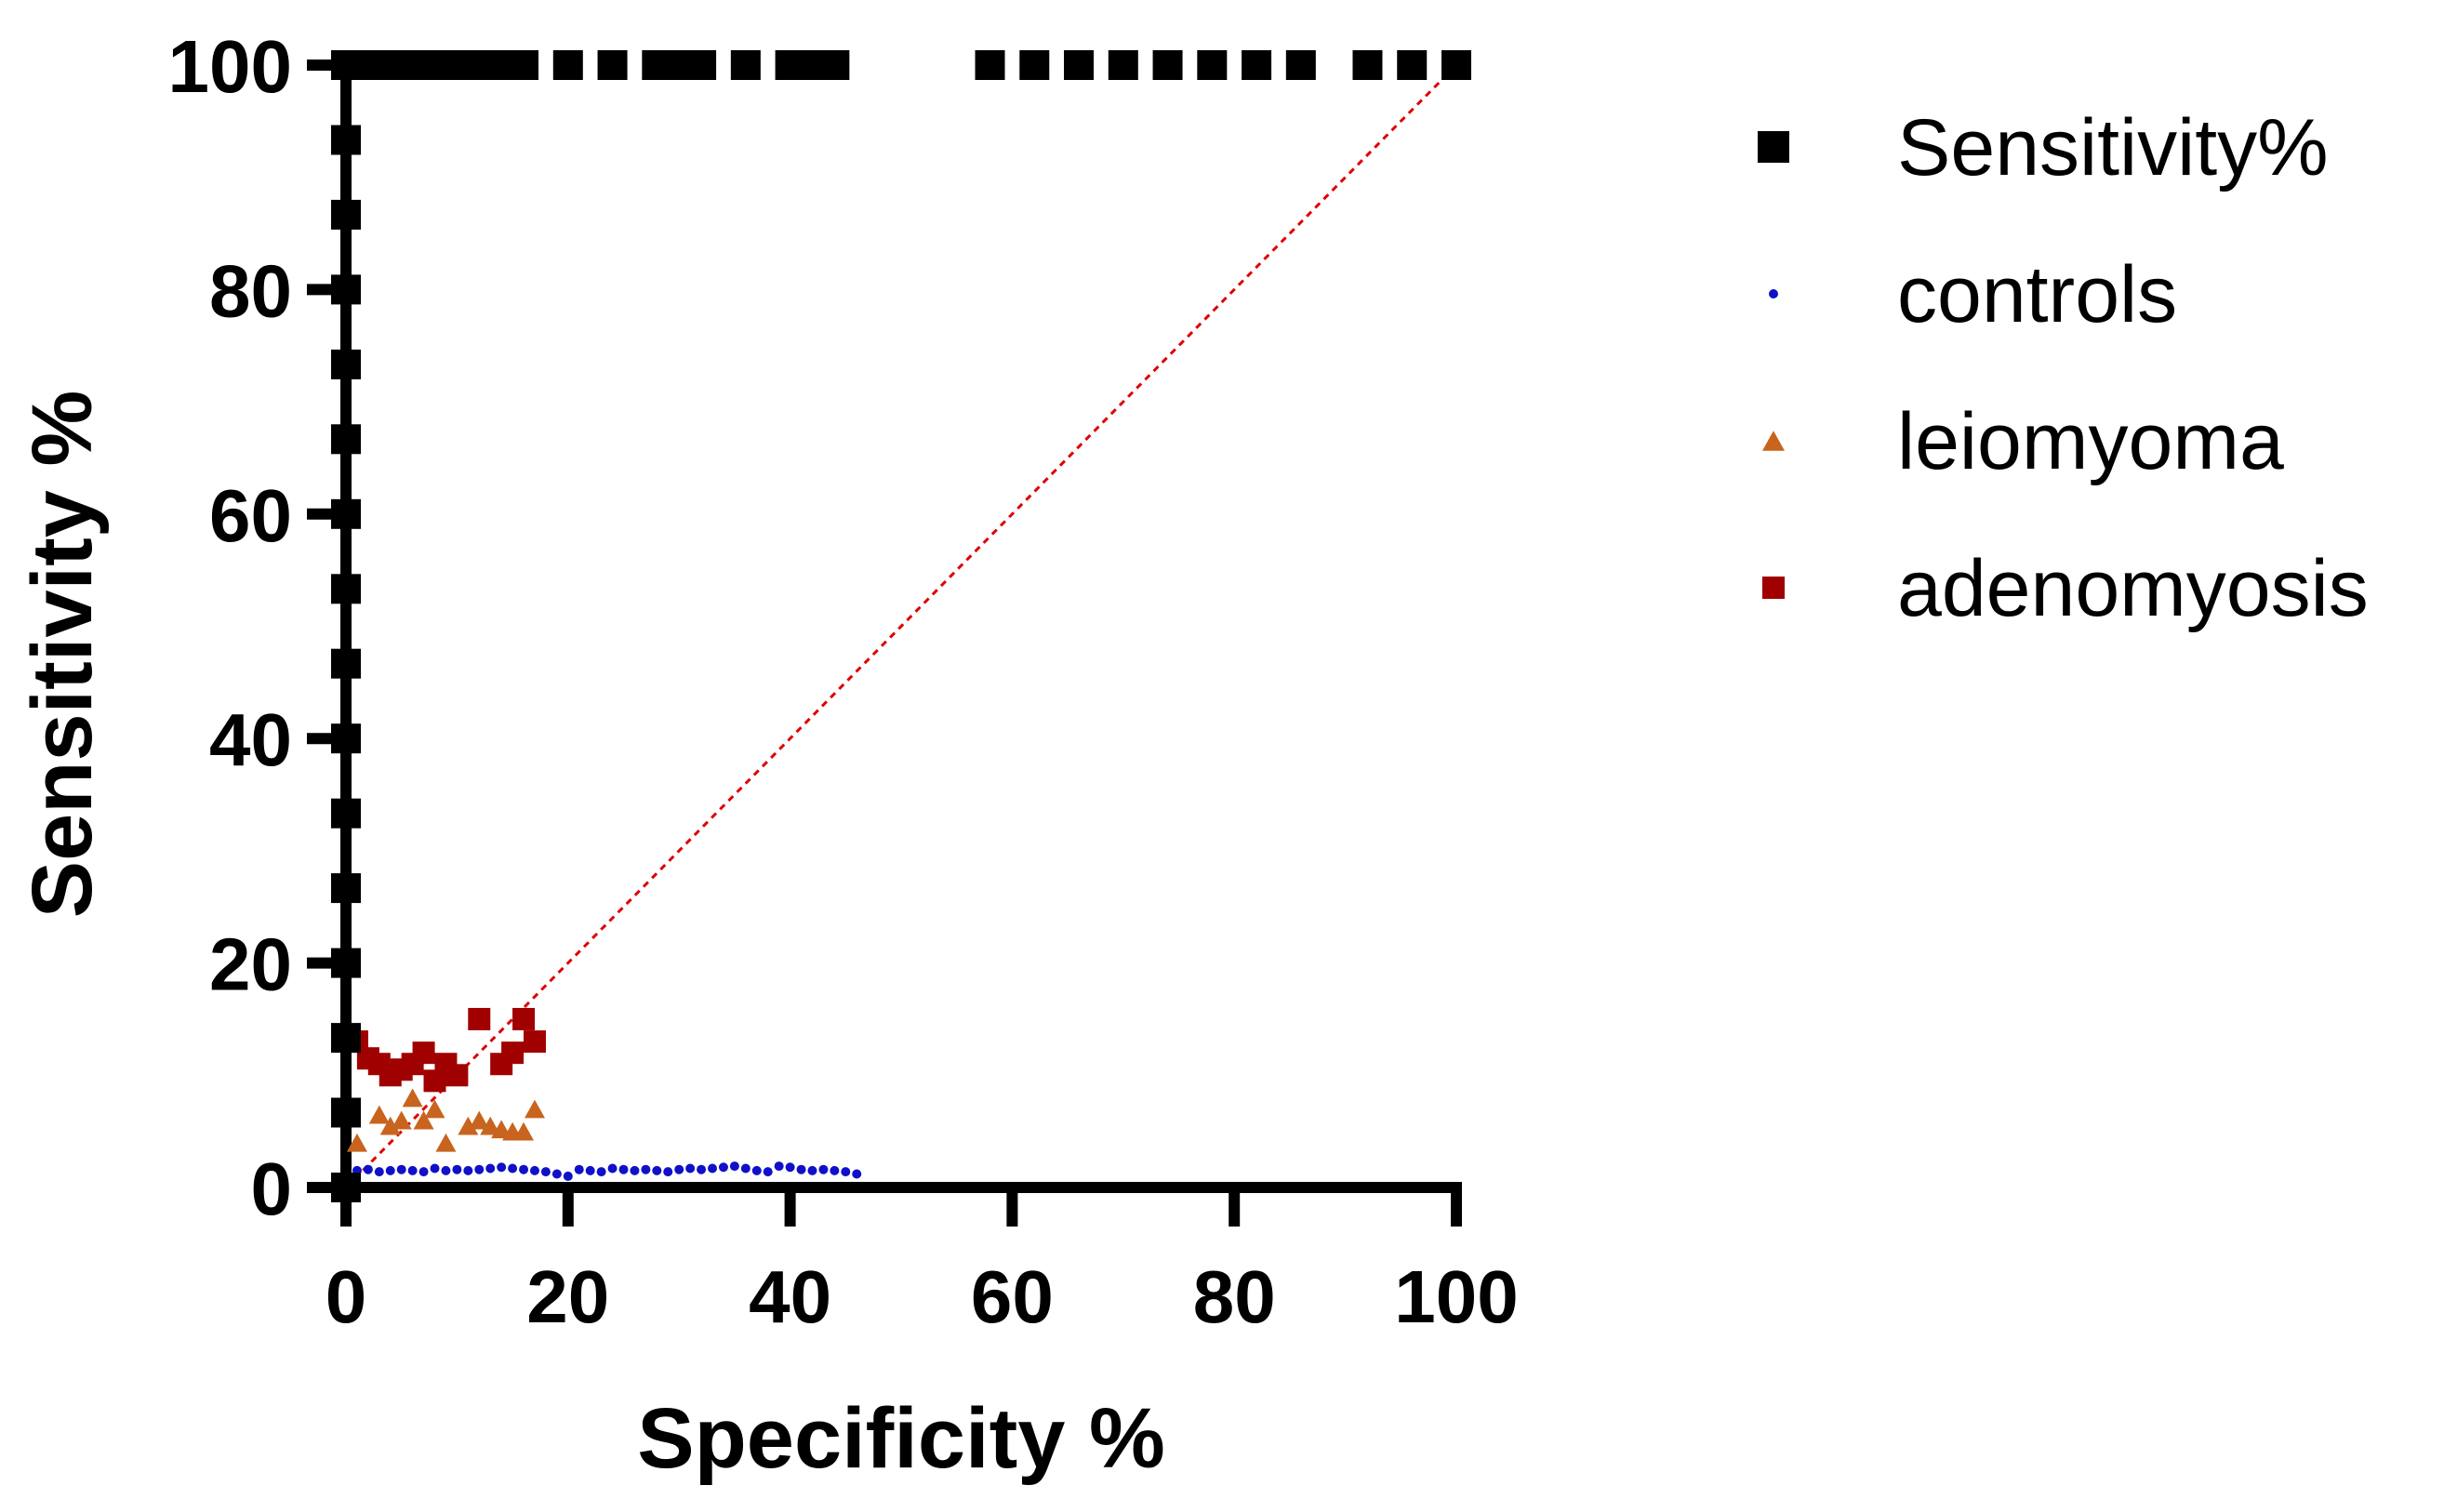  I want to click on y-axis-label: Sensitivity %, so click(63, 655).